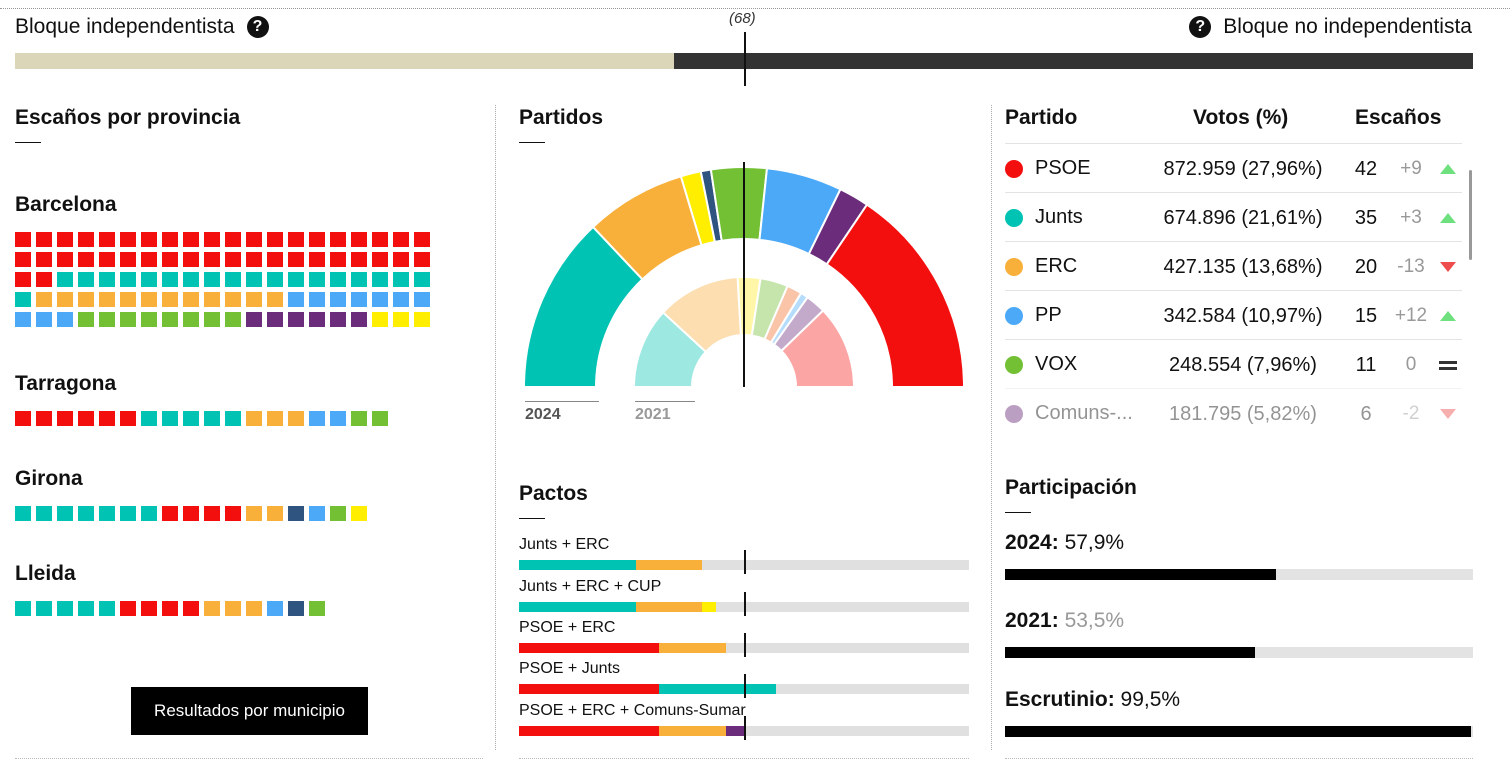  What do you see at coordinates (553, 493) in the screenshot?
I see `pacts-title: Pactos` at bounding box center [553, 493].